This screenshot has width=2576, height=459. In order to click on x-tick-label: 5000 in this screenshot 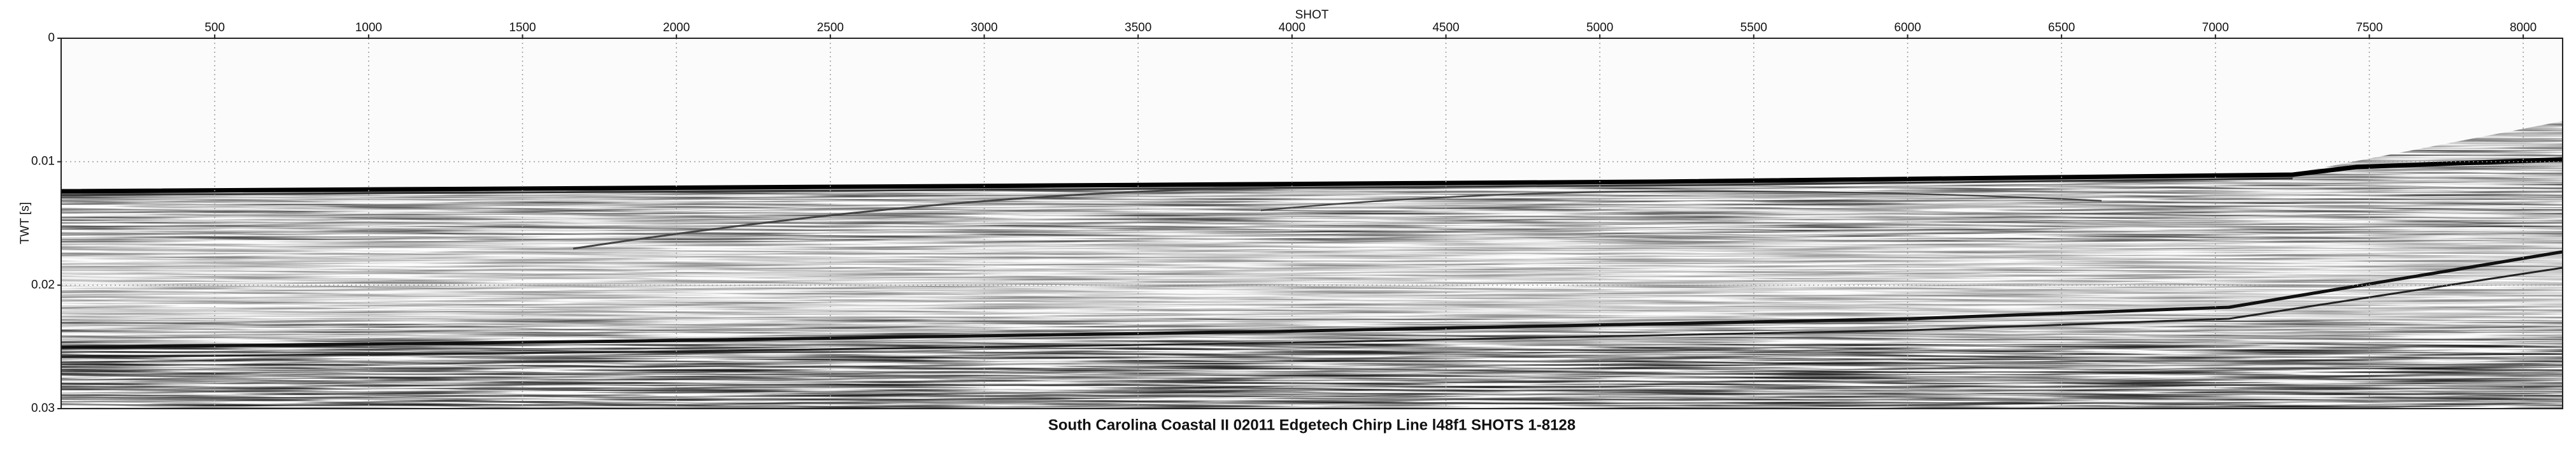, I will do `click(1599, 27)`.